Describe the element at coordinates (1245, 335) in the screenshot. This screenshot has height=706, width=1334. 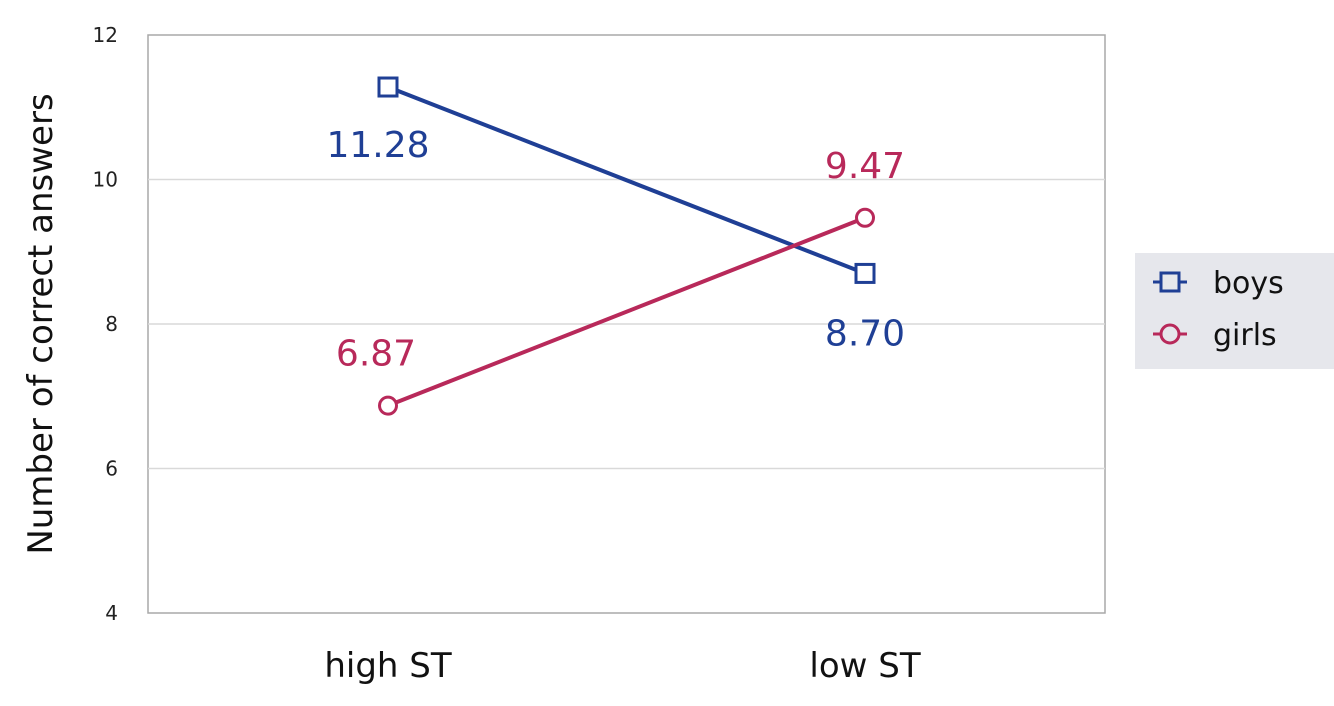
I see `legend-label: girls` at that location.